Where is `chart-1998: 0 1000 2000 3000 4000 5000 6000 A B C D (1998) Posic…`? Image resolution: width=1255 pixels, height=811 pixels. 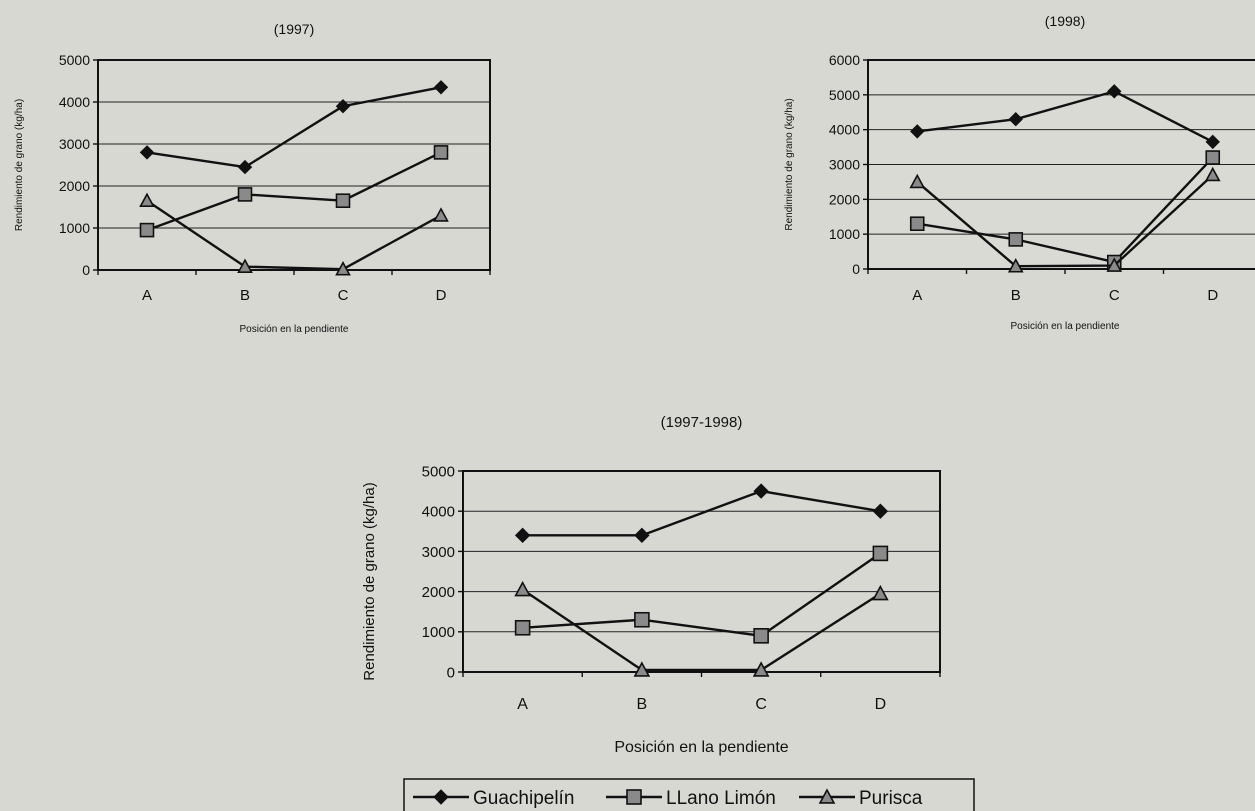 chart-1998: 0 1000 2000 3000 4000 5000 6000 A B C D (1998) Posic… is located at coordinates (1019, 172).